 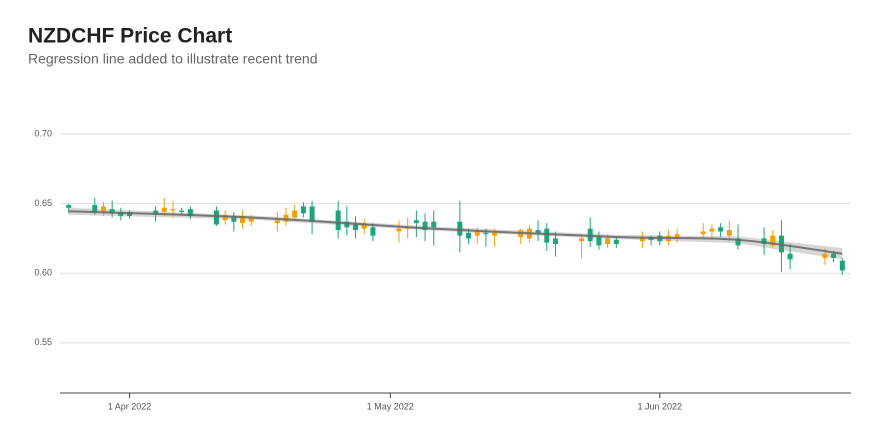 What do you see at coordinates (43, 203) in the screenshot?
I see `y-tick-label: 0.65` at bounding box center [43, 203].